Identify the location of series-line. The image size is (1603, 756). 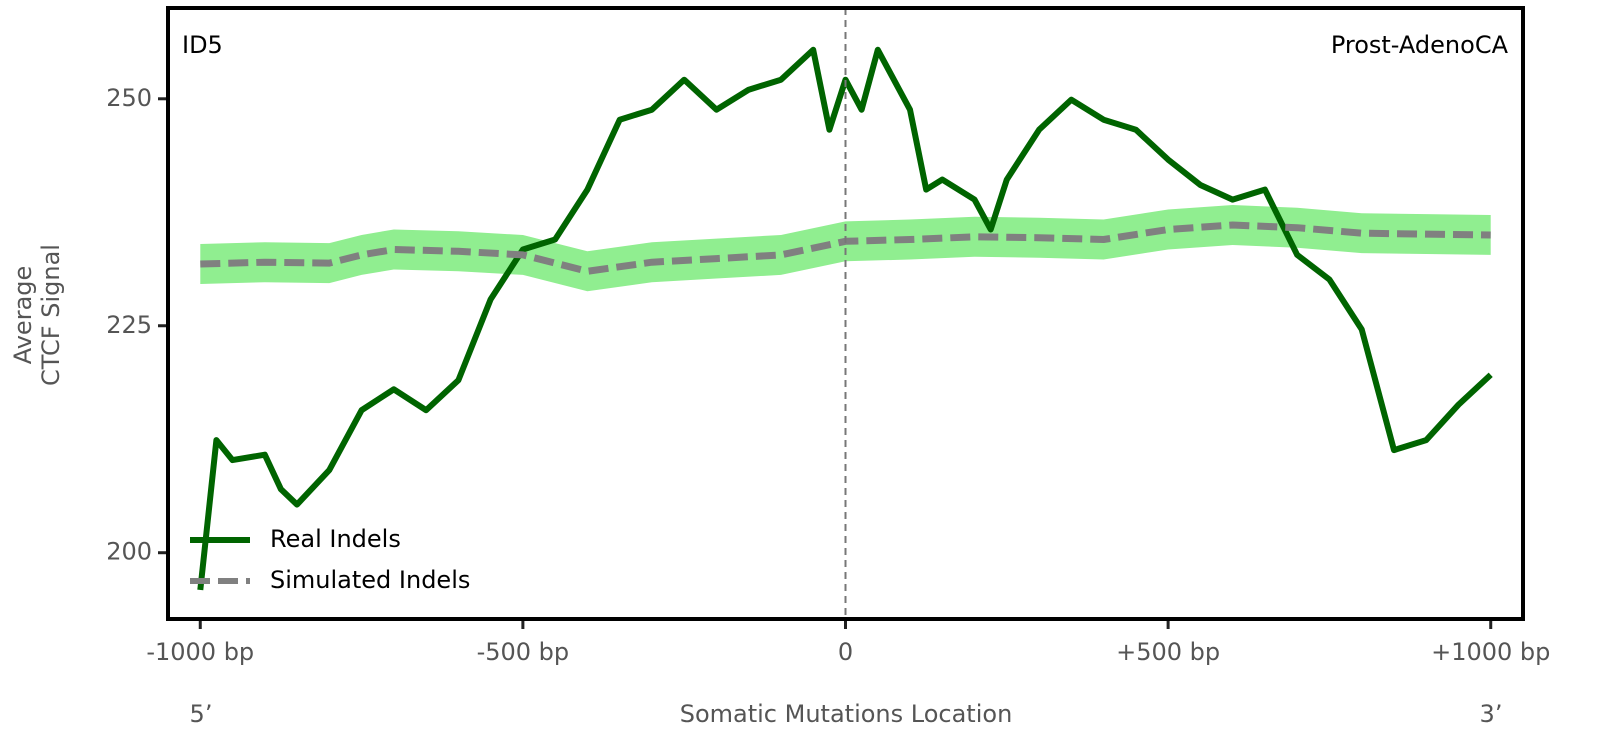
(845, 248).